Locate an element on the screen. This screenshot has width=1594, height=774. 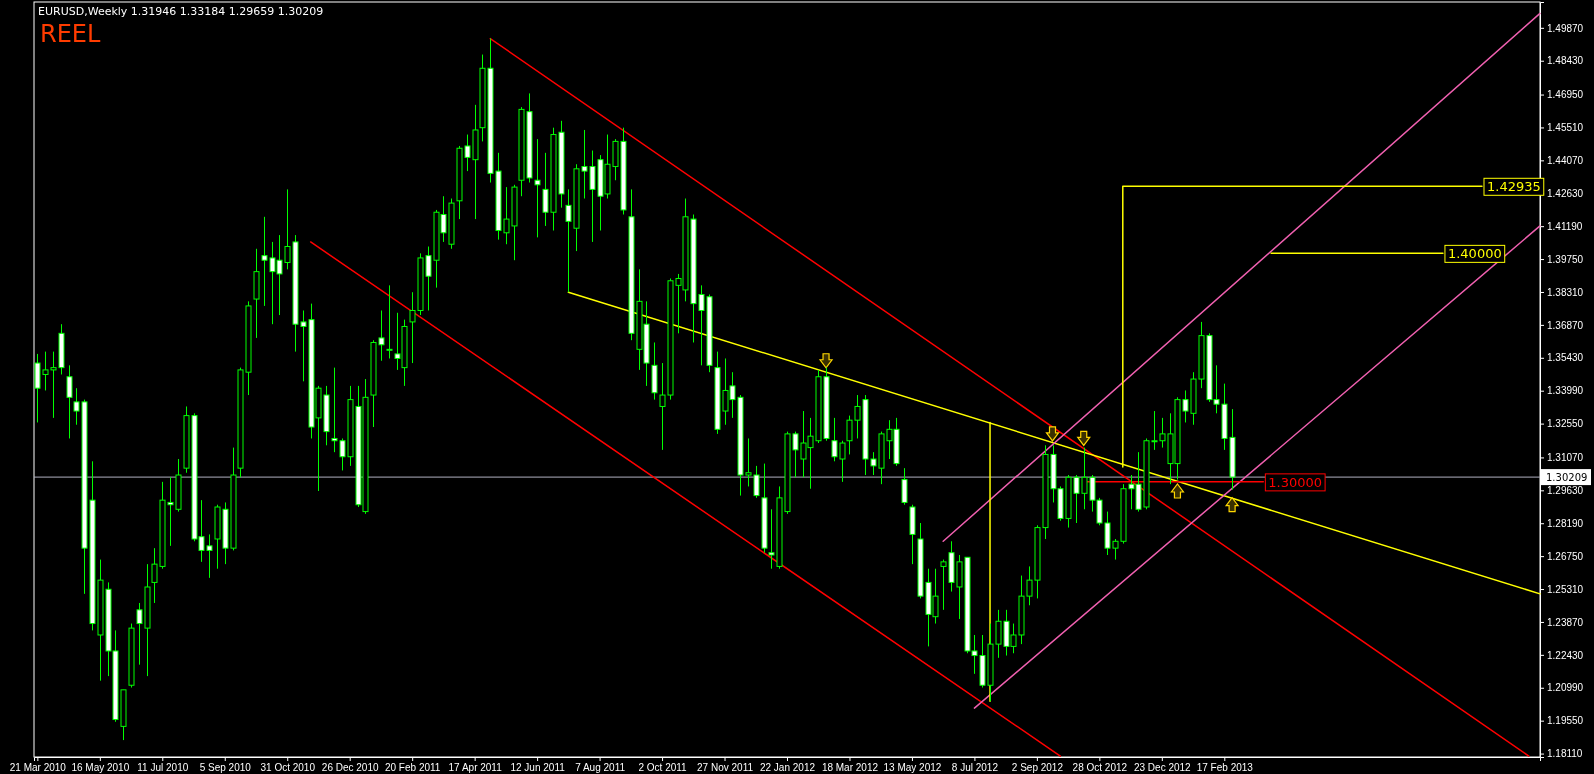
x-tick-label: 26 Dec 2010 is located at coordinates (350, 768).